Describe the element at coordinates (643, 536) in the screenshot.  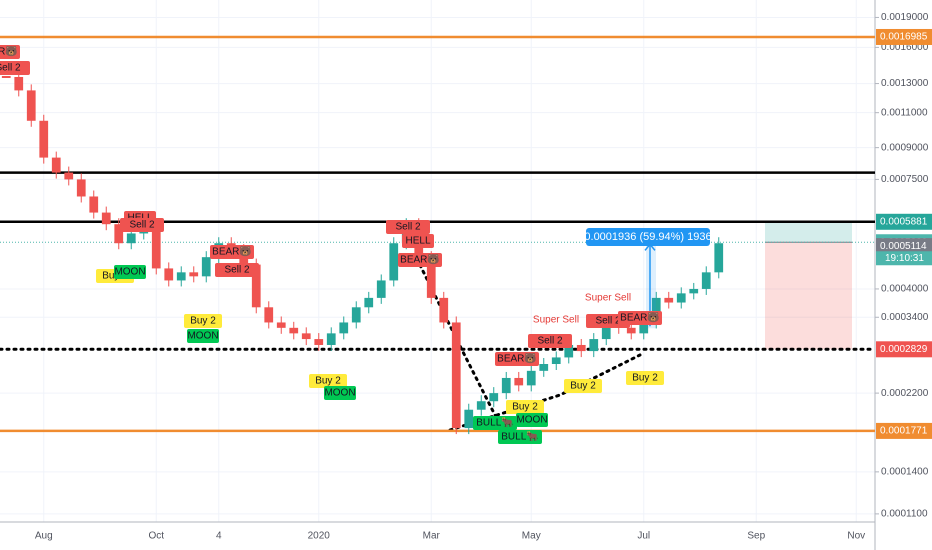
I see `x-tick-label: Jul` at that location.